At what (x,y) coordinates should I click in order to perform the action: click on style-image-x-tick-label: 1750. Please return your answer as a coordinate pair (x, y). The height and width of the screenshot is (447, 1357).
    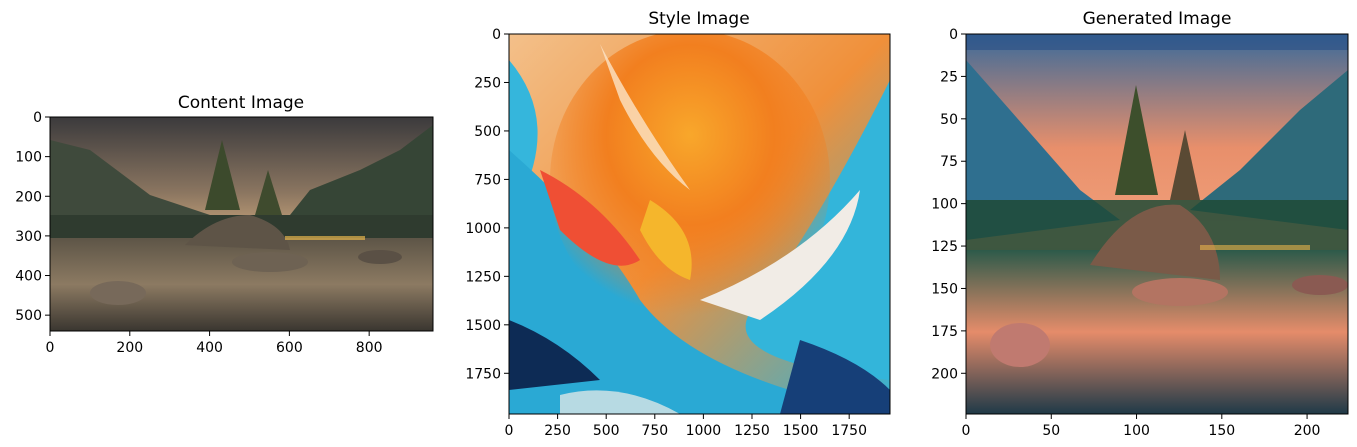
    Looking at the image, I should click on (849, 431).